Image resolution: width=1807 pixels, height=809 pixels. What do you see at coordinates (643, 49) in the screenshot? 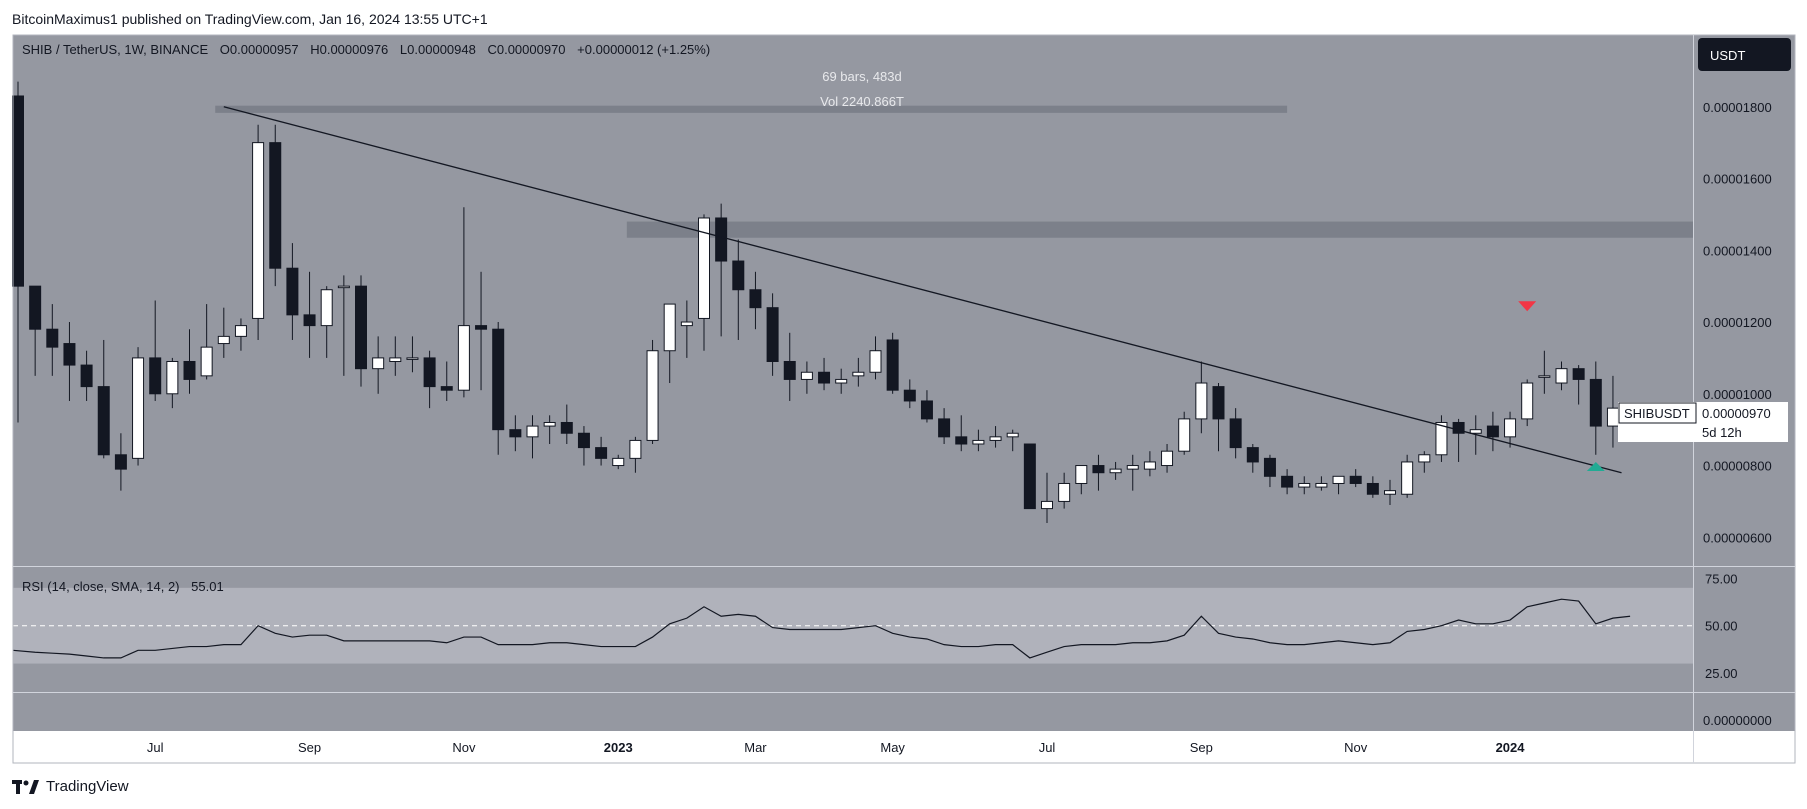
I see `legend-change: +0.00000012 (+1.25%)` at bounding box center [643, 49].